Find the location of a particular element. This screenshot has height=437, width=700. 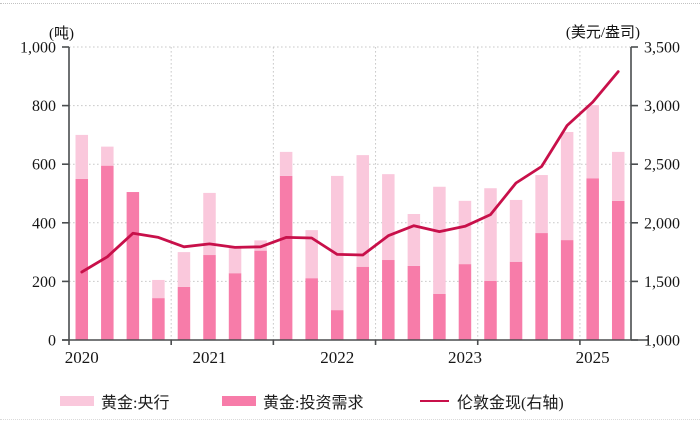

left-axis-tick-label: 400 is located at coordinates (44, 223).